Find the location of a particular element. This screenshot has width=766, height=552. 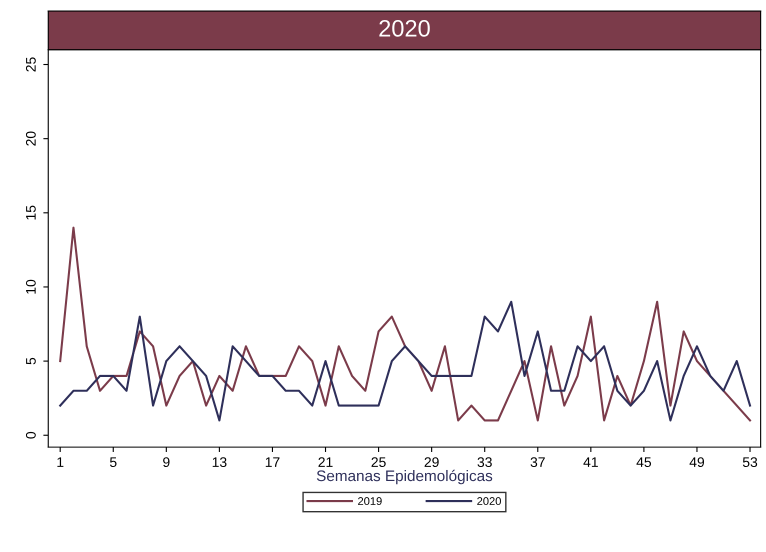

x-tick-label: 9 is located at coordinates (166, 462).